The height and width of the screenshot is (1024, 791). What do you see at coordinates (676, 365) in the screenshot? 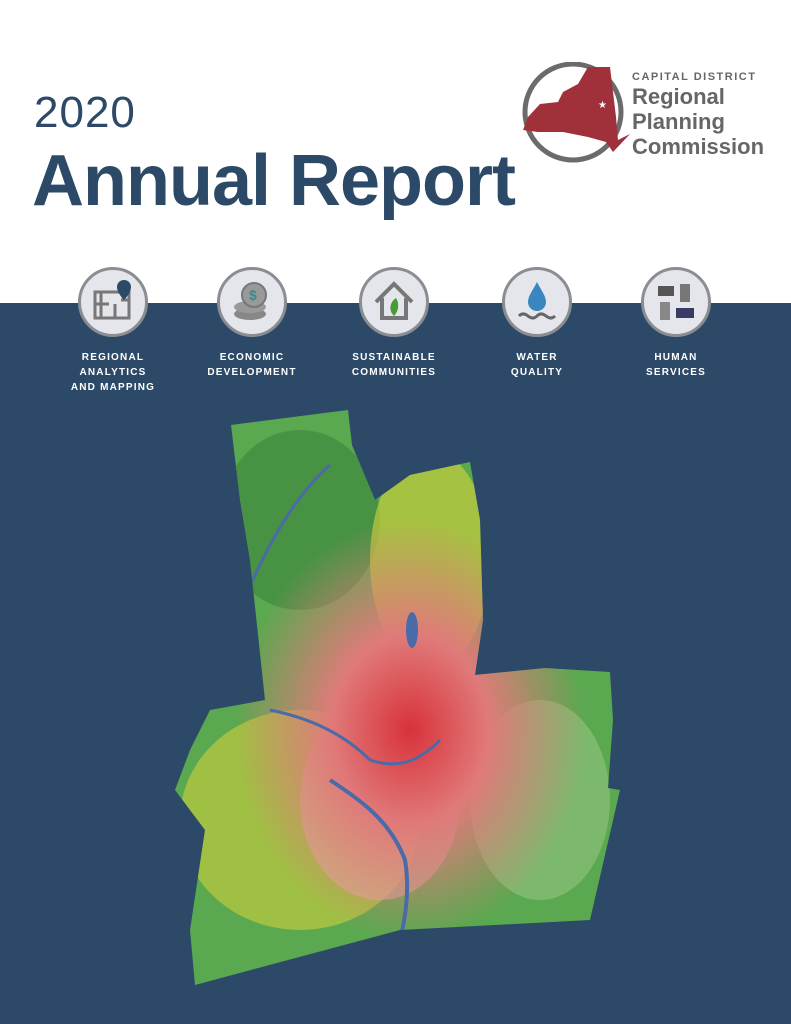
I see `category-human-services: HUMAN SERVICES` at bounding box center [676, 365].